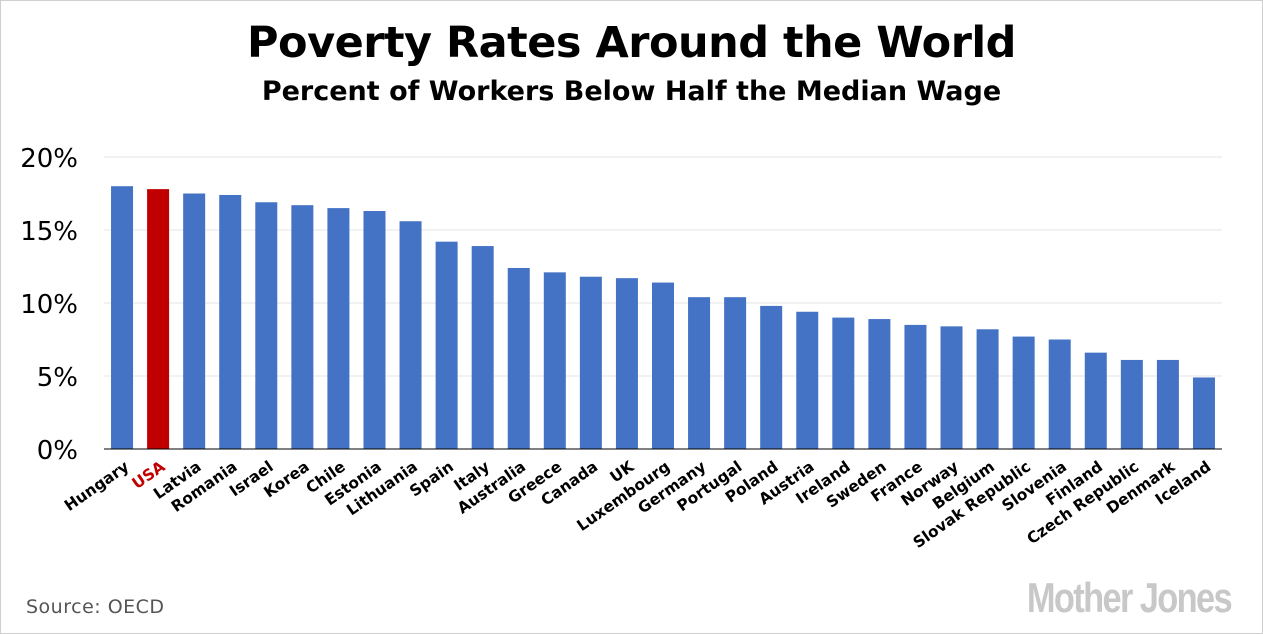 Image resolution: width=1263 pixels, height=634 pixels. What do you see at coordinates (49, 159) in the screenshot?
I see `y-tick-label: 20%` at bounding box center [49, 159].